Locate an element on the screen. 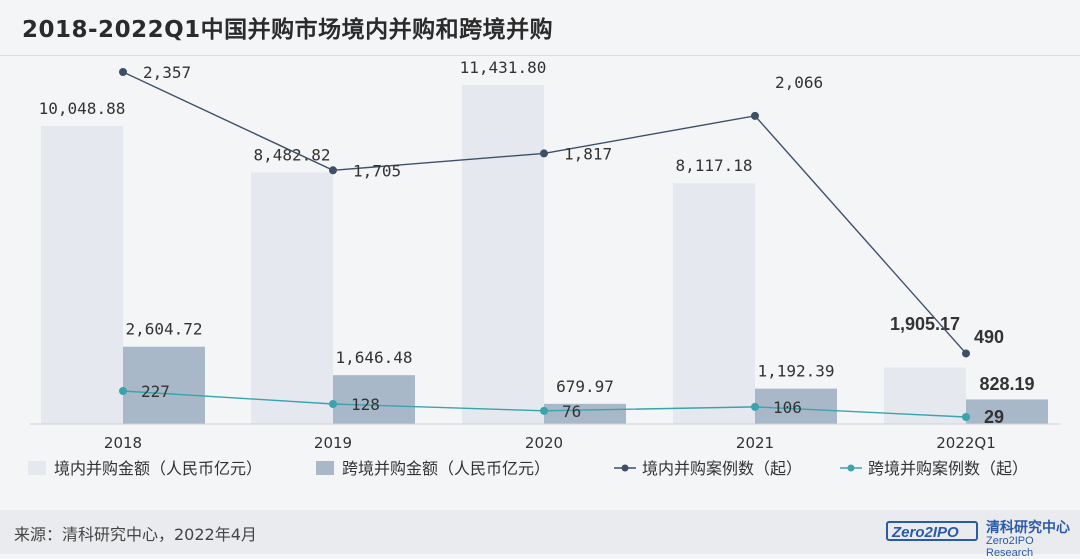 The height and width of the screenshot is (559, 1080). zero2ipo-logo: Zero2IPO 清科研究中心 Zero2IPO Research is located at coordinates (978, 537).